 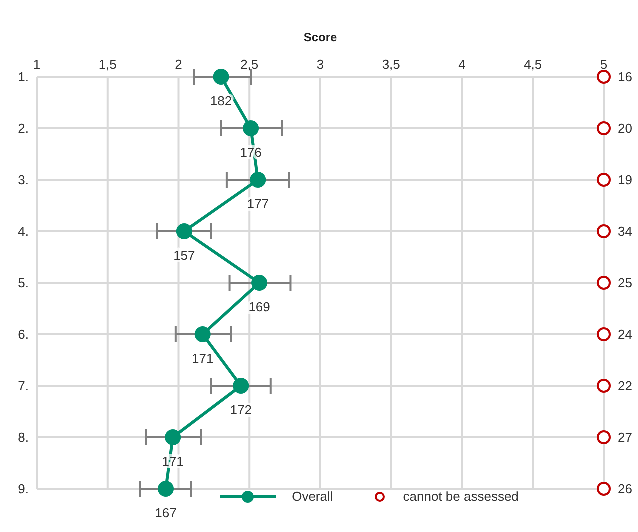 I want to click on y-tick-label: 1., so click(x=23, y=77).